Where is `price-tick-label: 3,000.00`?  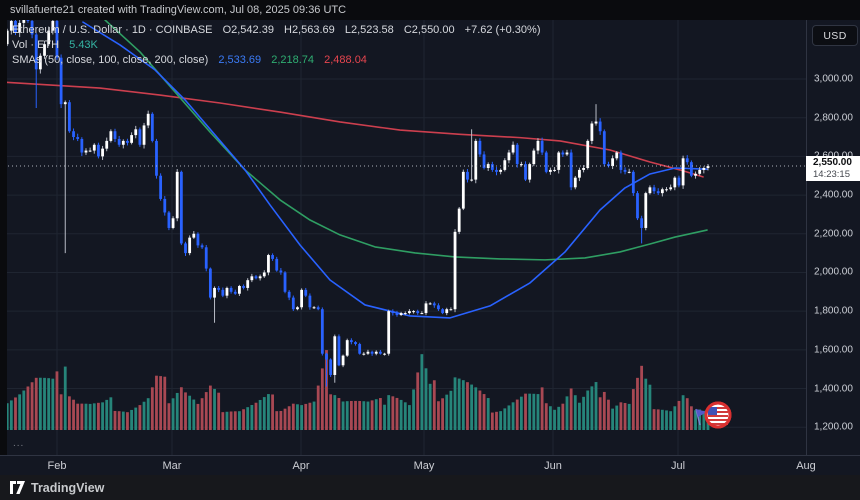 price-tick-label: 3,000.00 is located at coordinates (833, 79).